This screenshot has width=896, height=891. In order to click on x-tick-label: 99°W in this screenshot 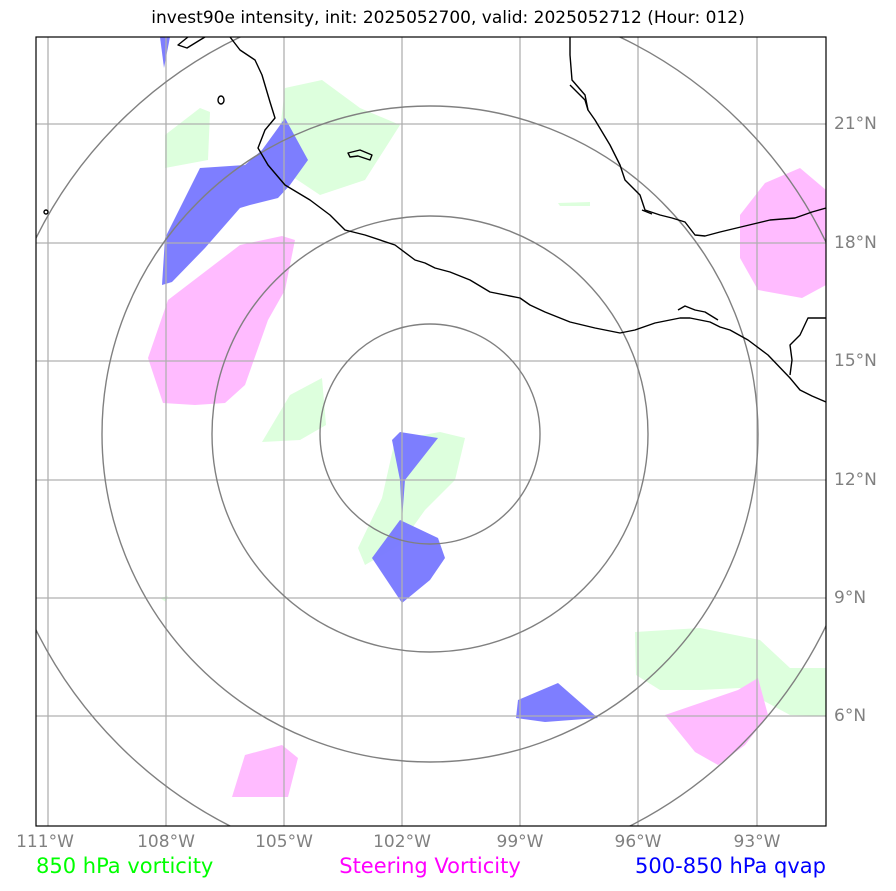, I will do `click(520, 842)`.